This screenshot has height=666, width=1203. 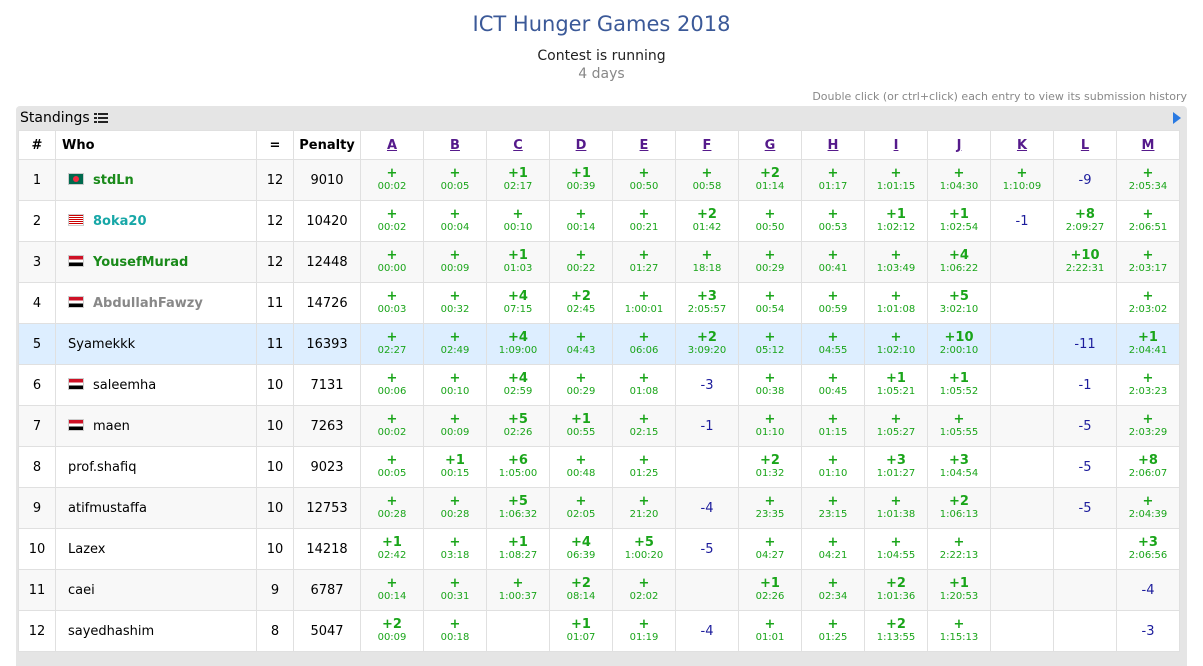 What do you see at coordinates (392, 344) in the screenshot?
I see `problem-cell-a: +02:27` at bounding box center [392, 344].